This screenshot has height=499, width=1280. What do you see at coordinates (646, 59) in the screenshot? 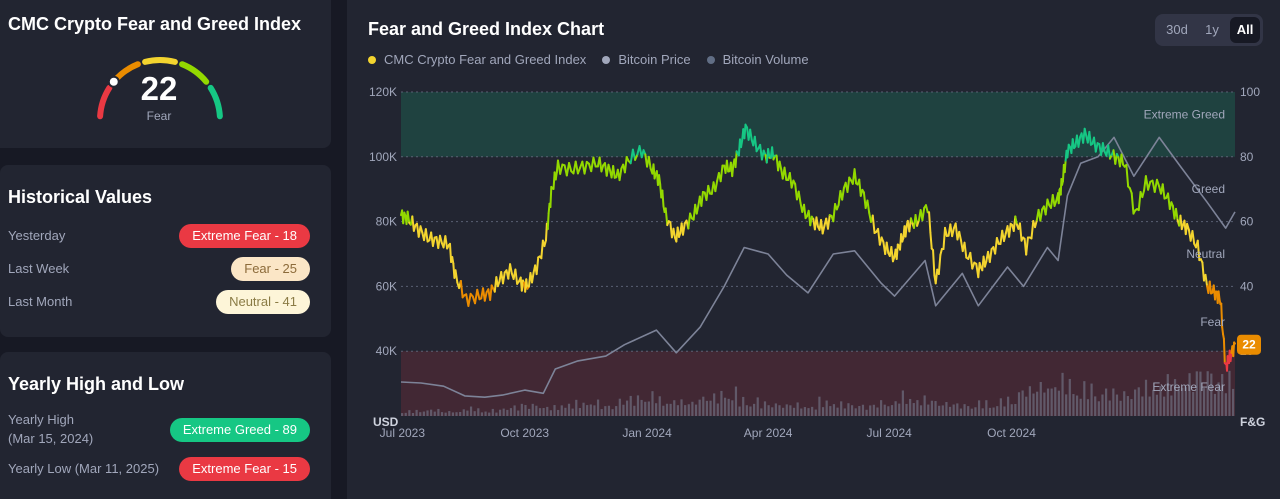
I see `legend-item-price: Bitcoin Price` at bounding box center [646, 59].